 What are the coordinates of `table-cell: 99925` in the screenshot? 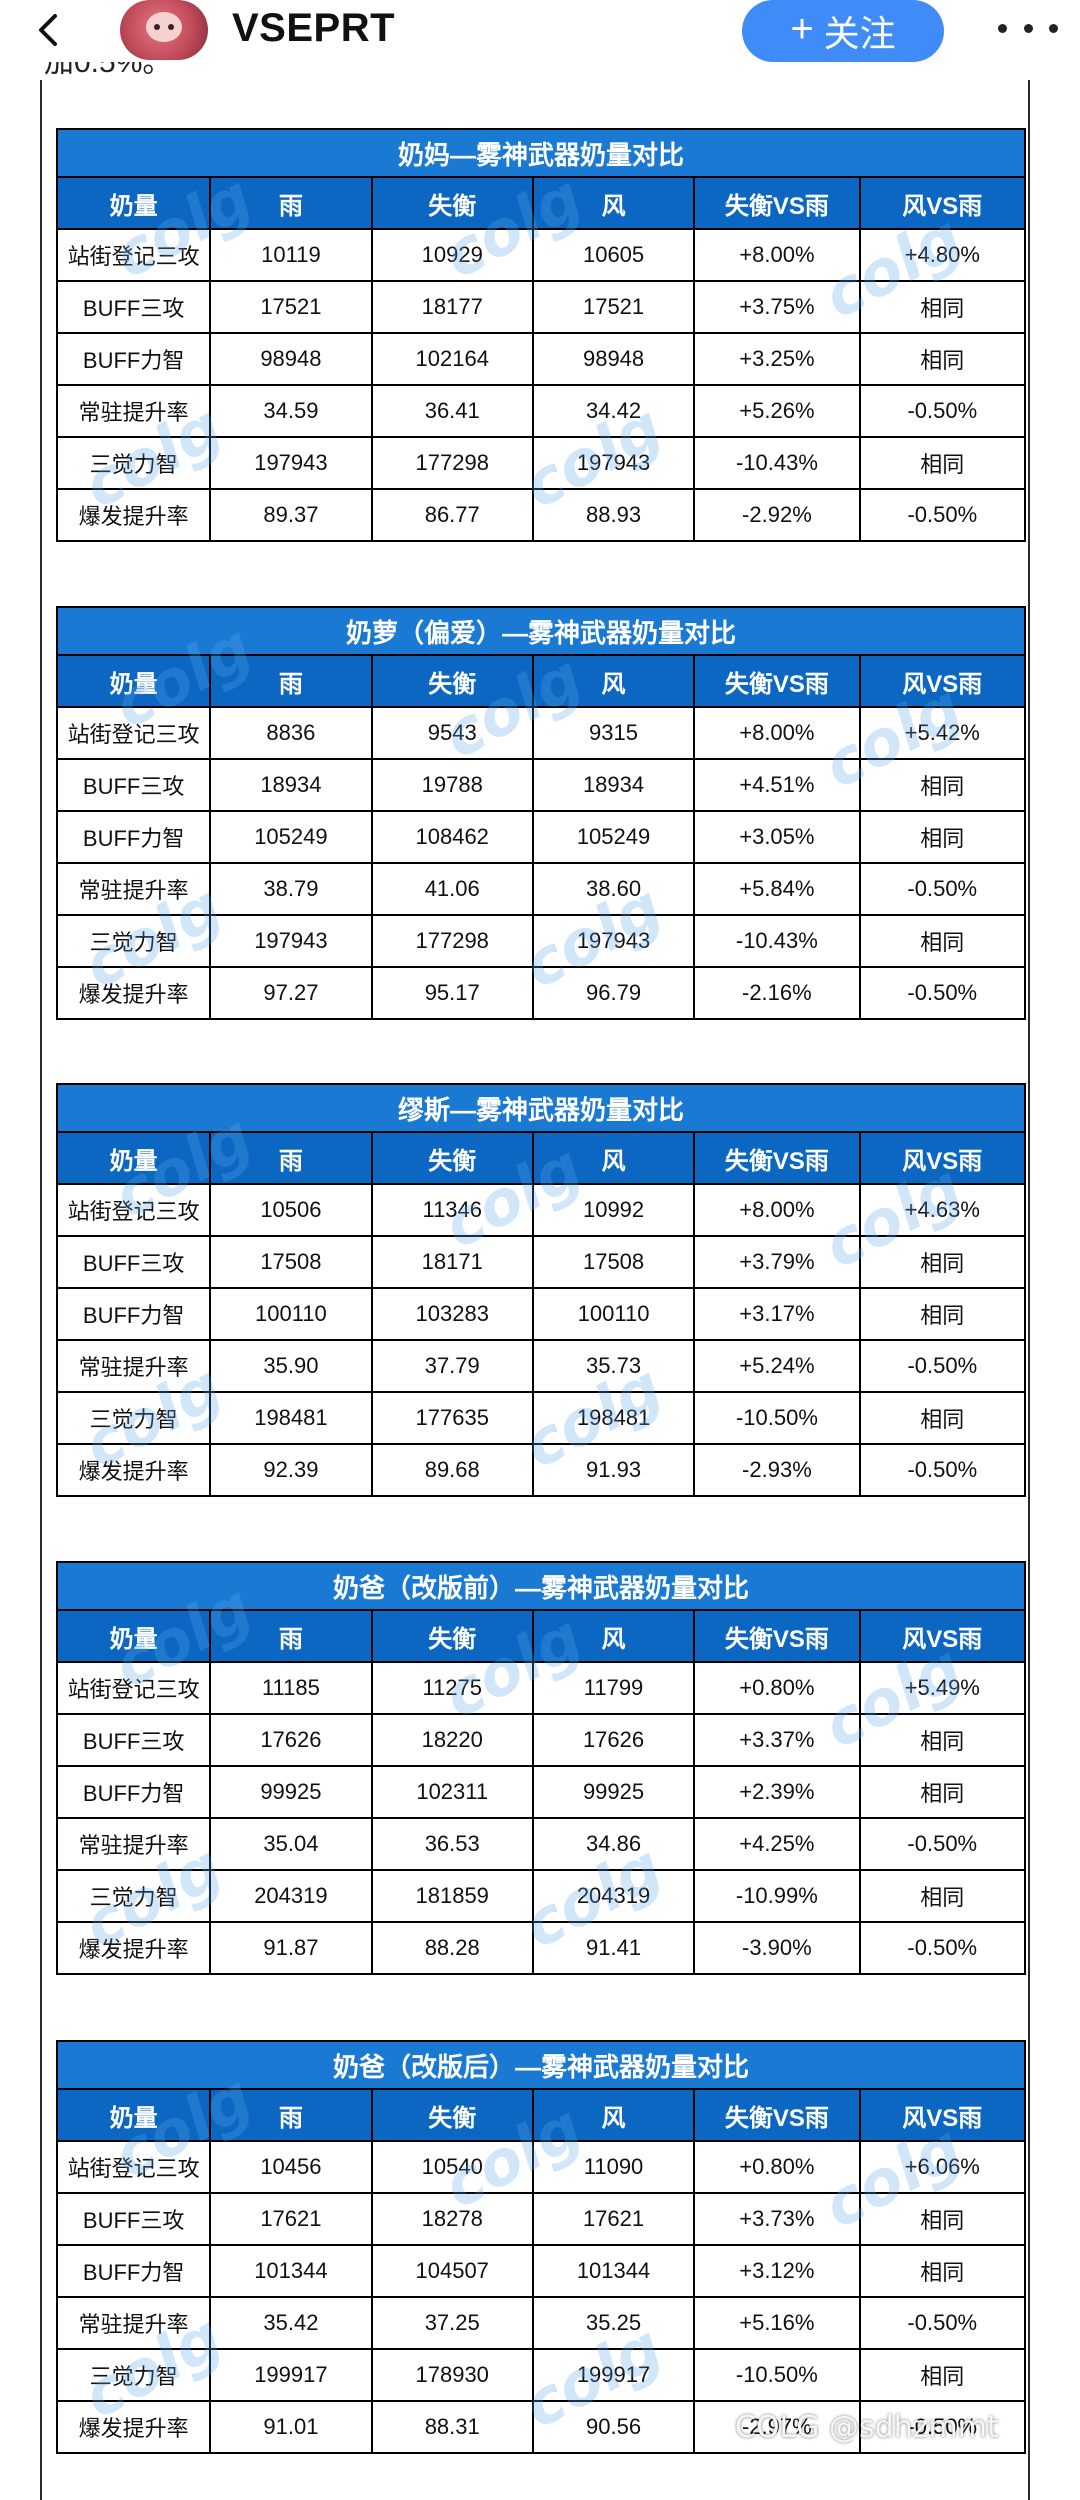 It's located at (613, 1792).